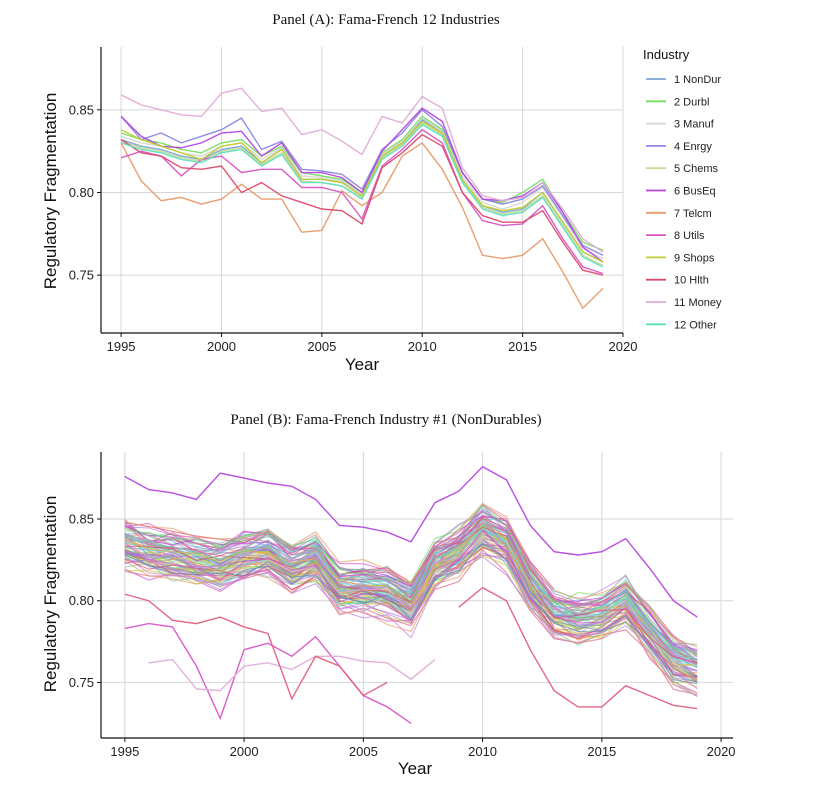  What do you see at coordinates (50, 594) in the screenshot?
I see `panel-b-ylabel: Regulatory Fragmentation` at bounding box center [50, 594].